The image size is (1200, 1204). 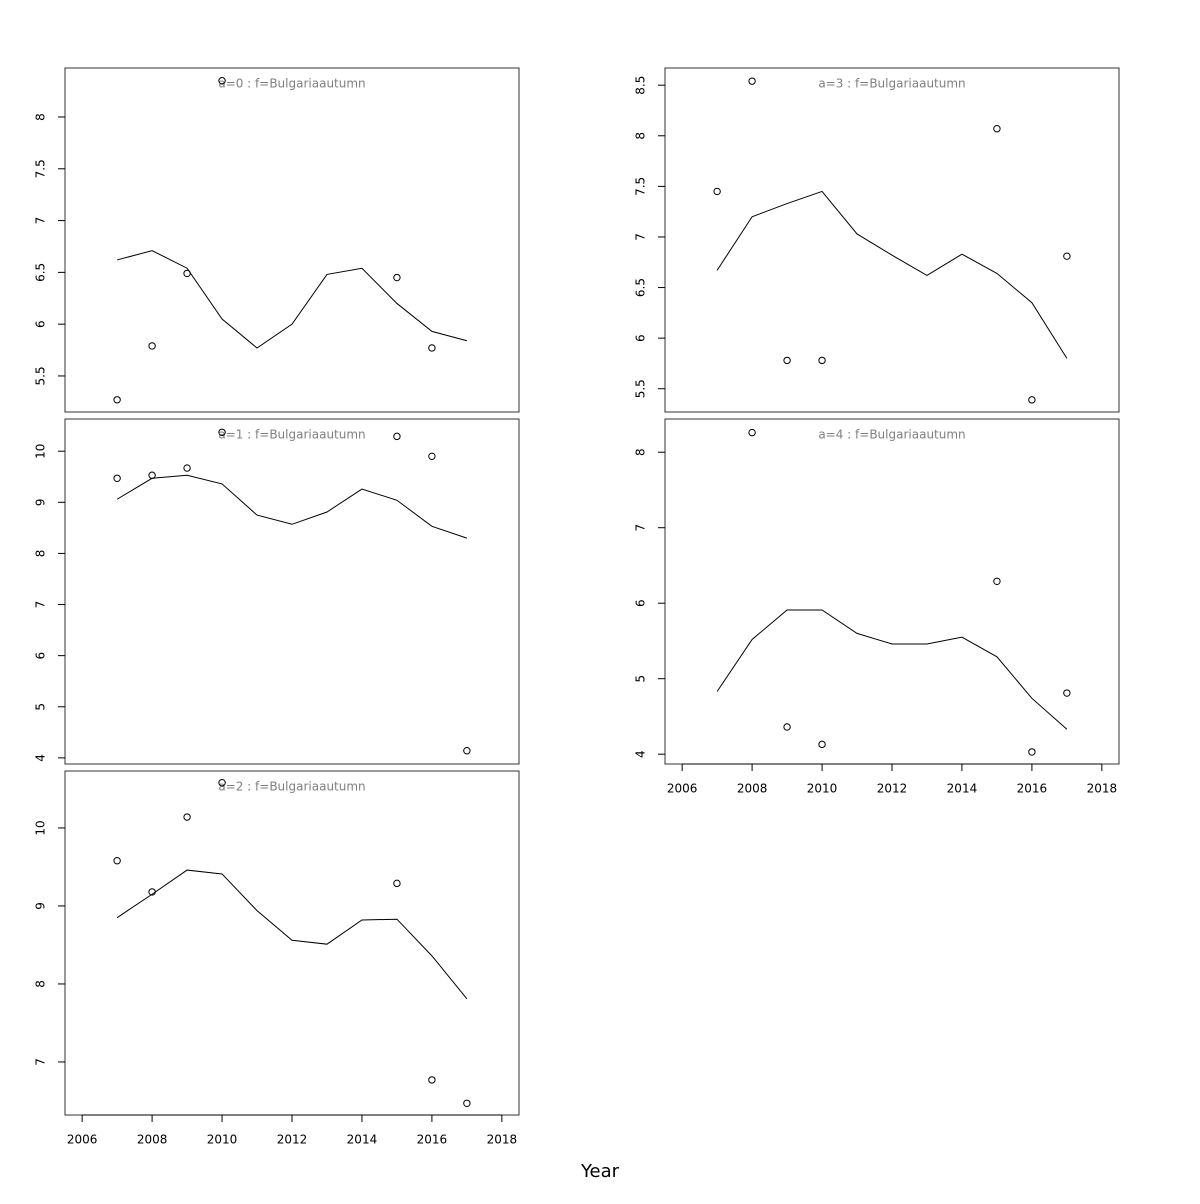 I want to click on panel-title: a=4 : f=Bulgariaautumn, so click(x=891, y=435).